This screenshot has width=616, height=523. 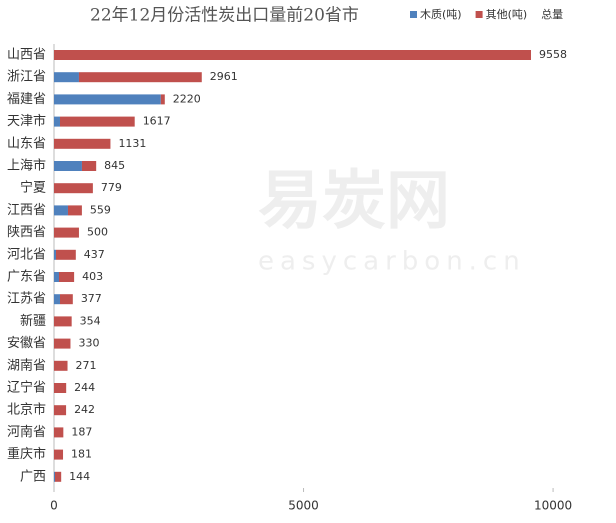 What do you see at coordinates (26, 99) in the screenshot?
I see `y-tick-label: 福建省` at bounding box center [26, 99].